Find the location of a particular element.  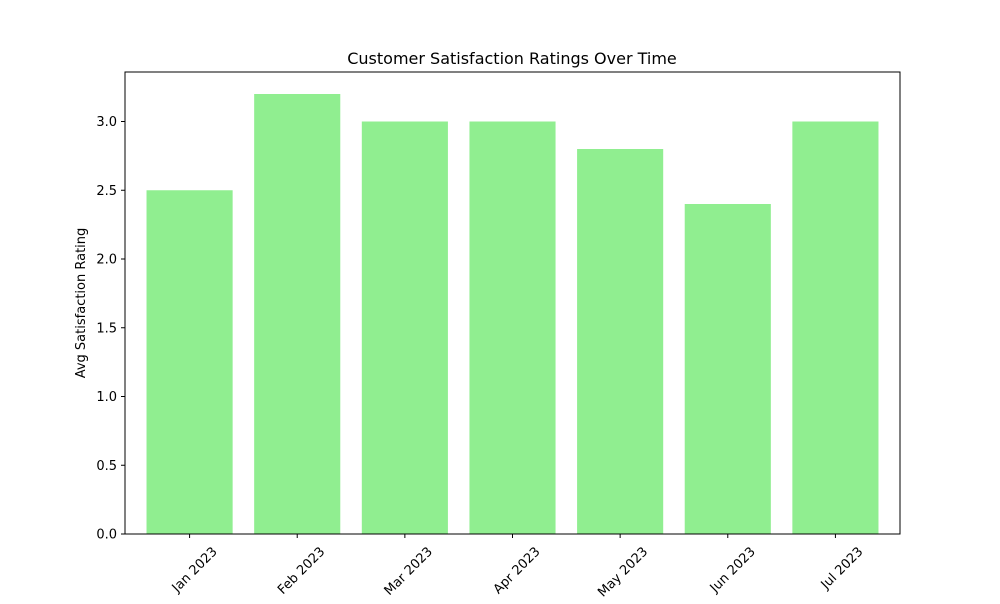

y-ticks-layer: 0.0 0.5 1.0 1.5 2.0 2.5 3.0 is located at coordinates (110, 329).